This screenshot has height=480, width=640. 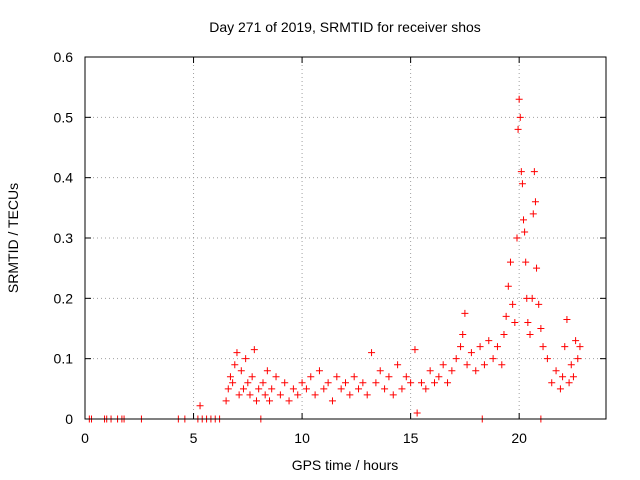 What do you see at coordinates (69, 419) in the screenshot?
I see `y-tick-label: 0` at bounding box center [69, 419].